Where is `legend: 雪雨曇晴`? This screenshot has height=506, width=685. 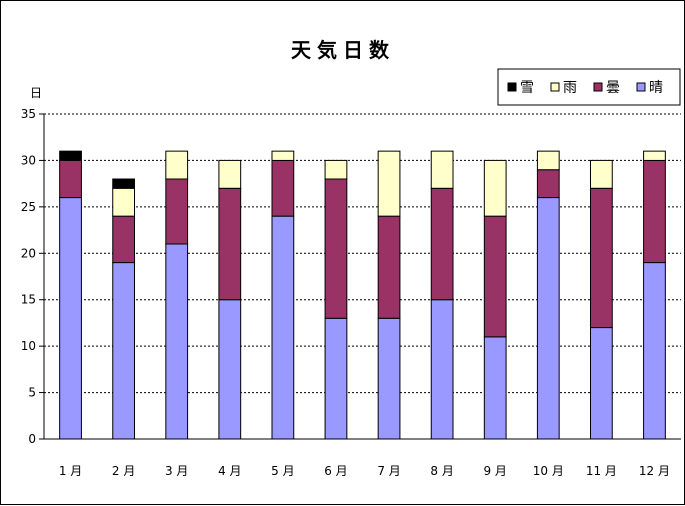
legend: 雪雨曇晴 is located at coordinates (589, 87).